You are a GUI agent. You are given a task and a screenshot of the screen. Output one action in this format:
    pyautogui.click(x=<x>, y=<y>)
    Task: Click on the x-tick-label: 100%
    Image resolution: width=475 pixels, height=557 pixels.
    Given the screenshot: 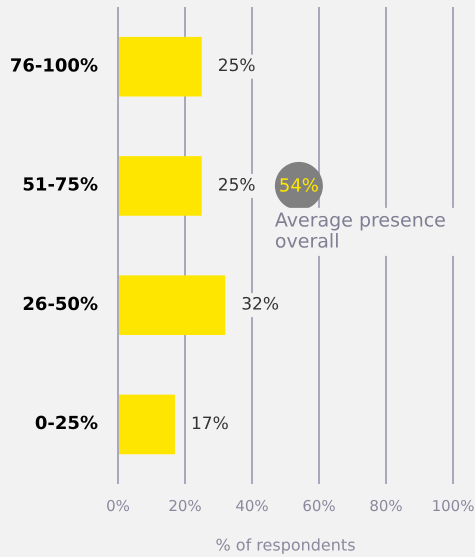 What is the action you would take?
    pyautogui.click(x=453, y=505)
    